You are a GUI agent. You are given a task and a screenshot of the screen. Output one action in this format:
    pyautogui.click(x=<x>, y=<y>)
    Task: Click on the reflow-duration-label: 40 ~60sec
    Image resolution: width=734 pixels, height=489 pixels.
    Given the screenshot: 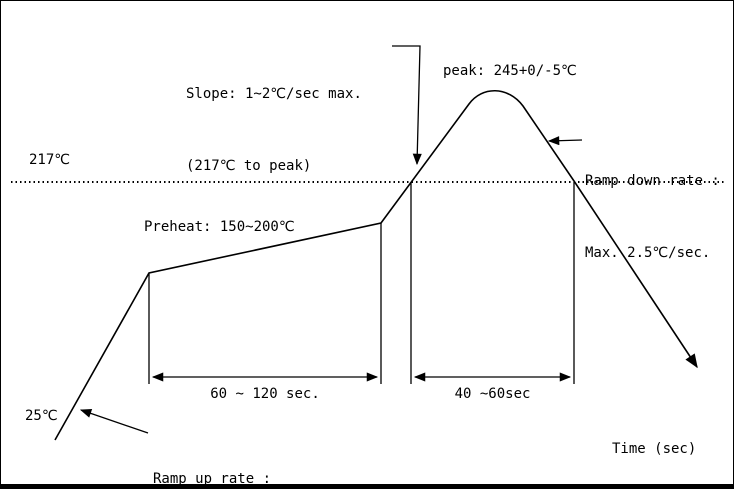 What is the action you would take?
    pyautogui.click(x=492, y=394)
    